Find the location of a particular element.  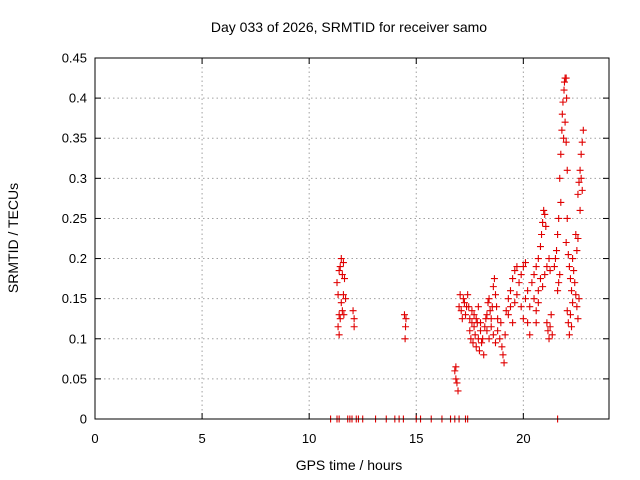

y-tick-label: 0 is located at coordinates (83, 419).